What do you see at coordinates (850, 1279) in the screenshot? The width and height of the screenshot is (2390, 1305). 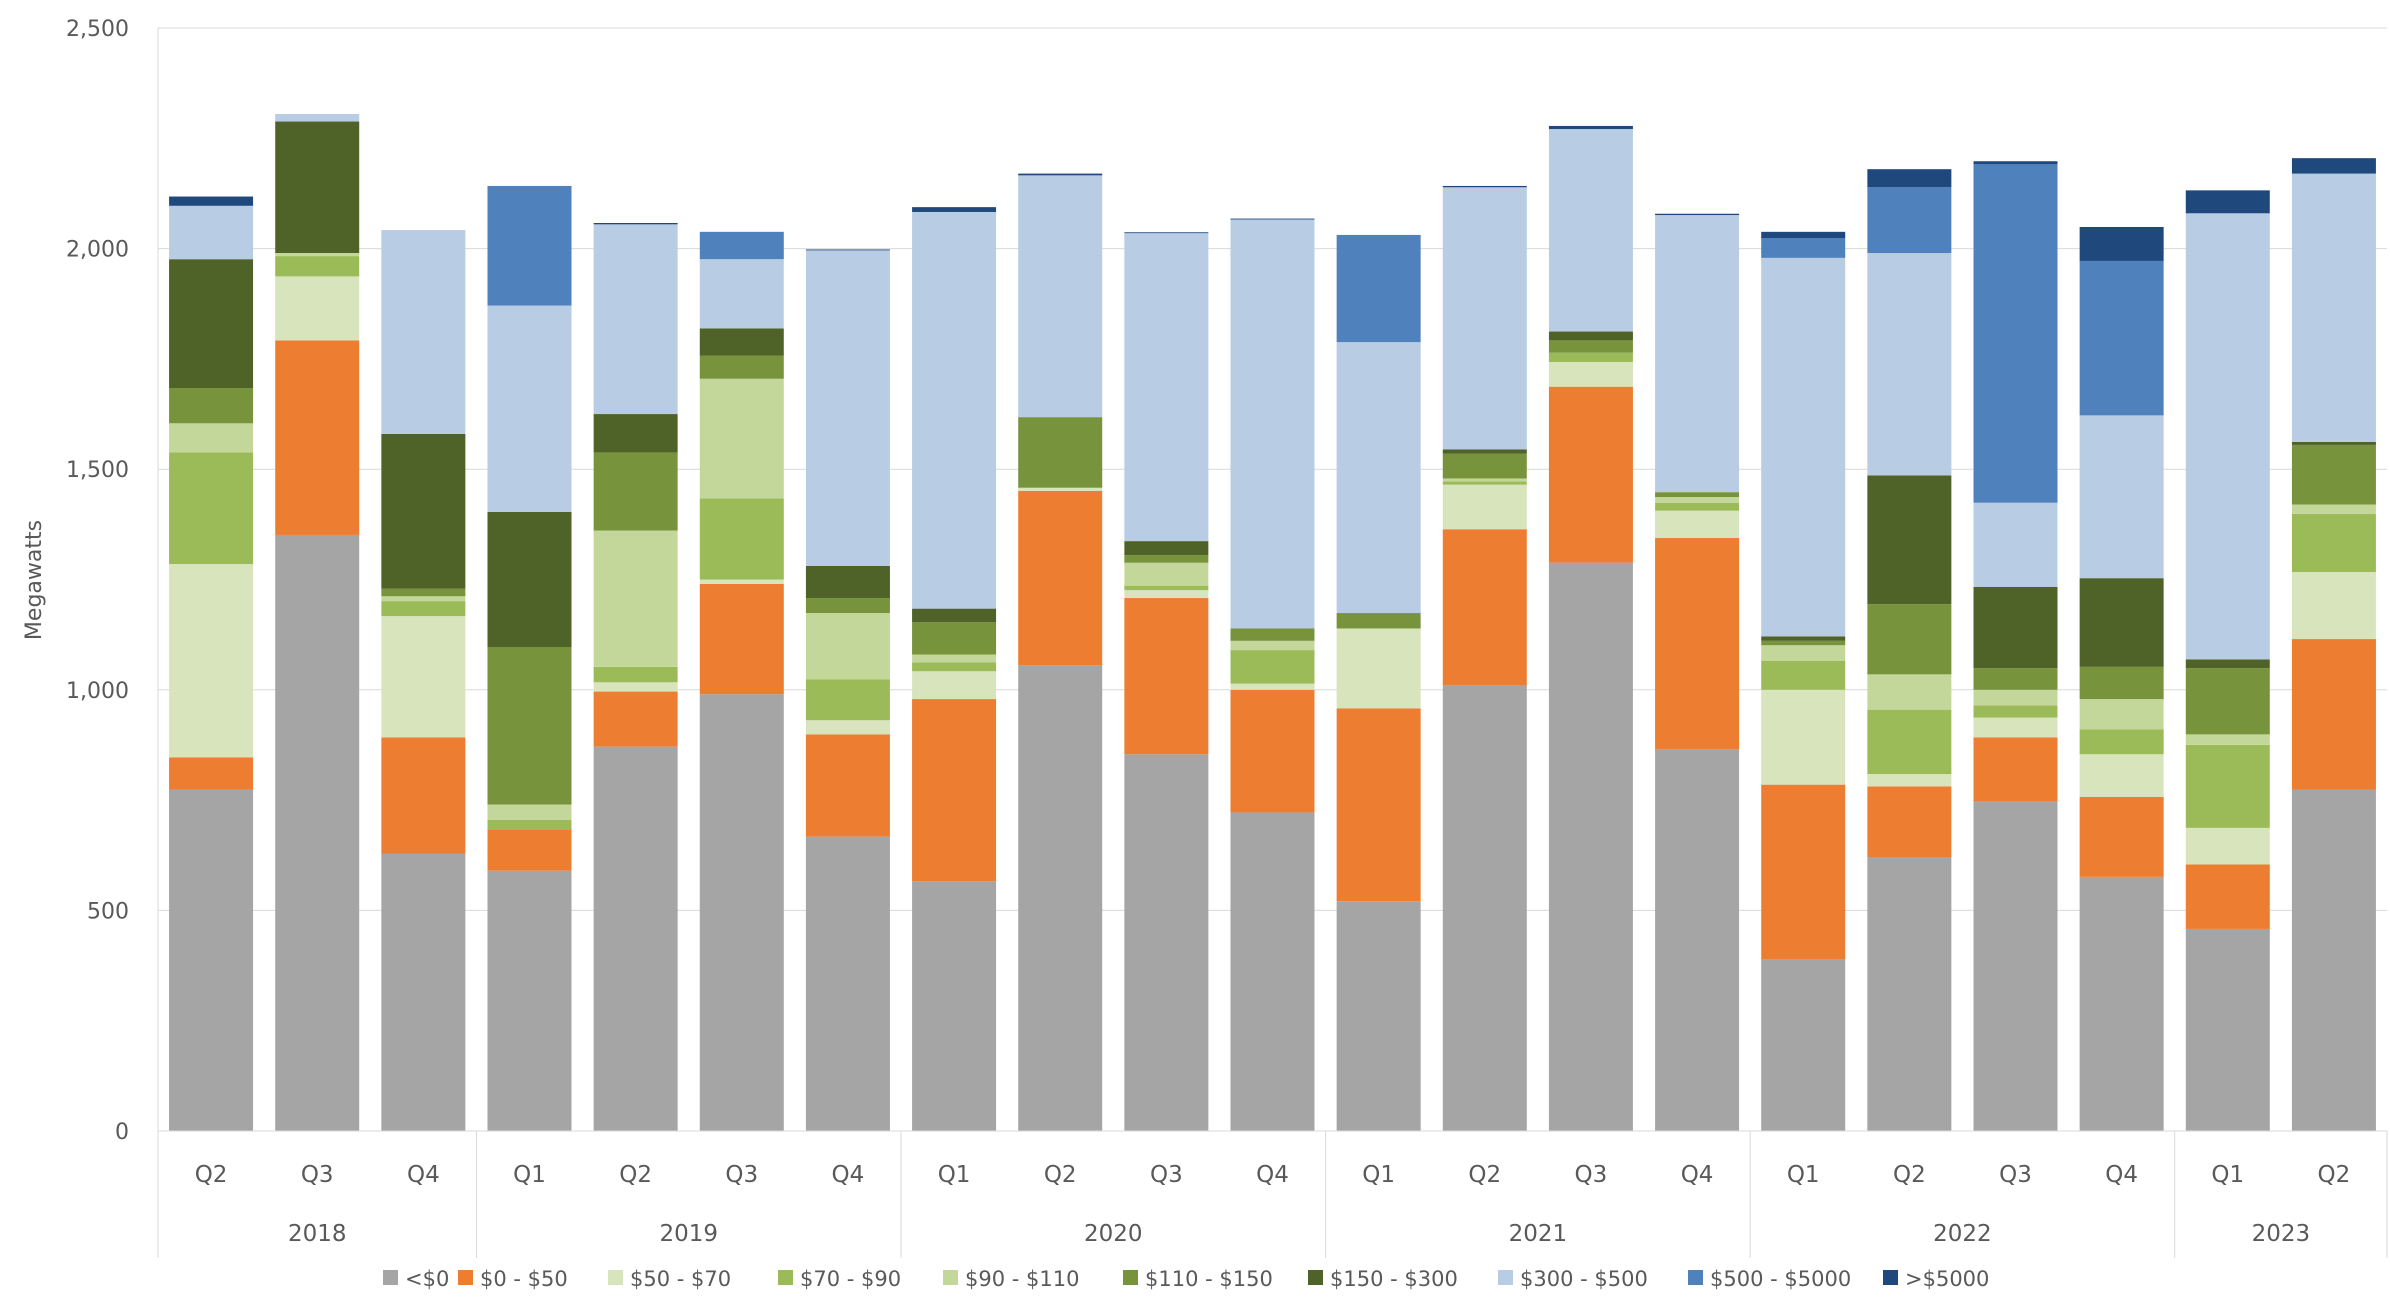 I see `legend-label: $70 - $90` at bounding box center [850, 1279].